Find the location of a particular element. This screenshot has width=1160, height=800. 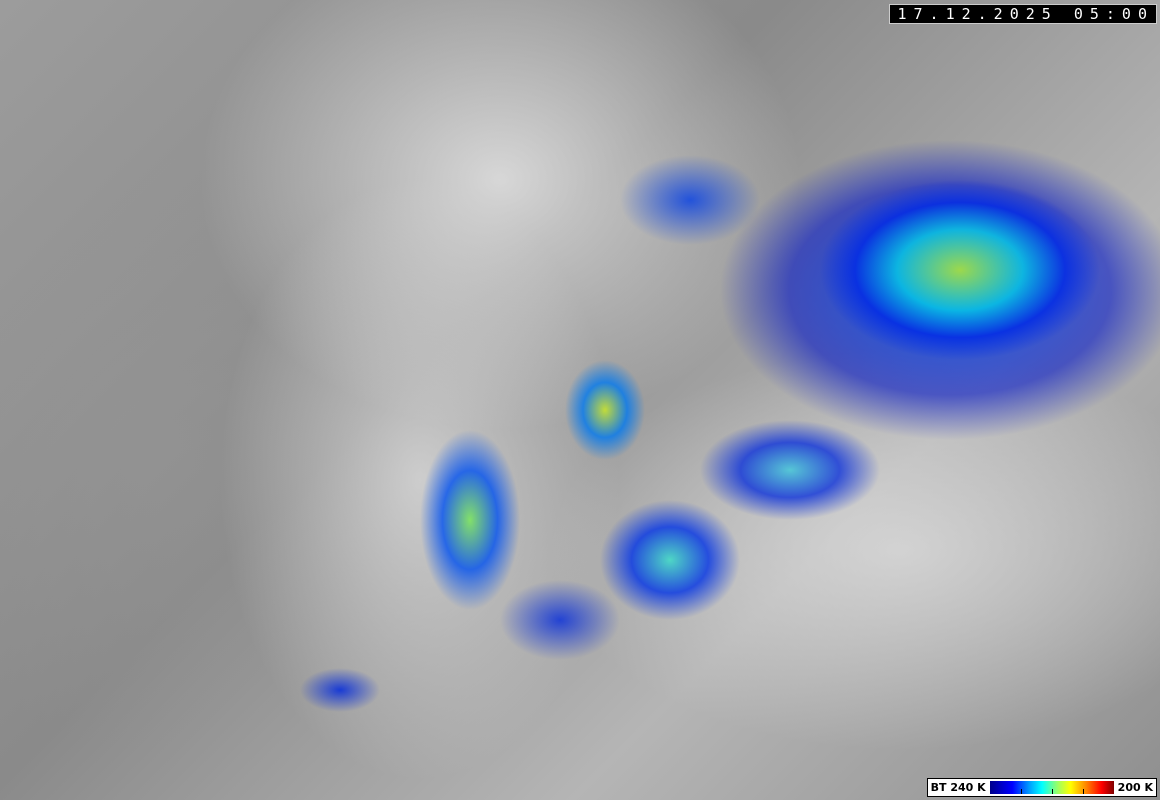

timestamp-label: 17.12.2025 05:00 is located at coordinates (1022, 14).